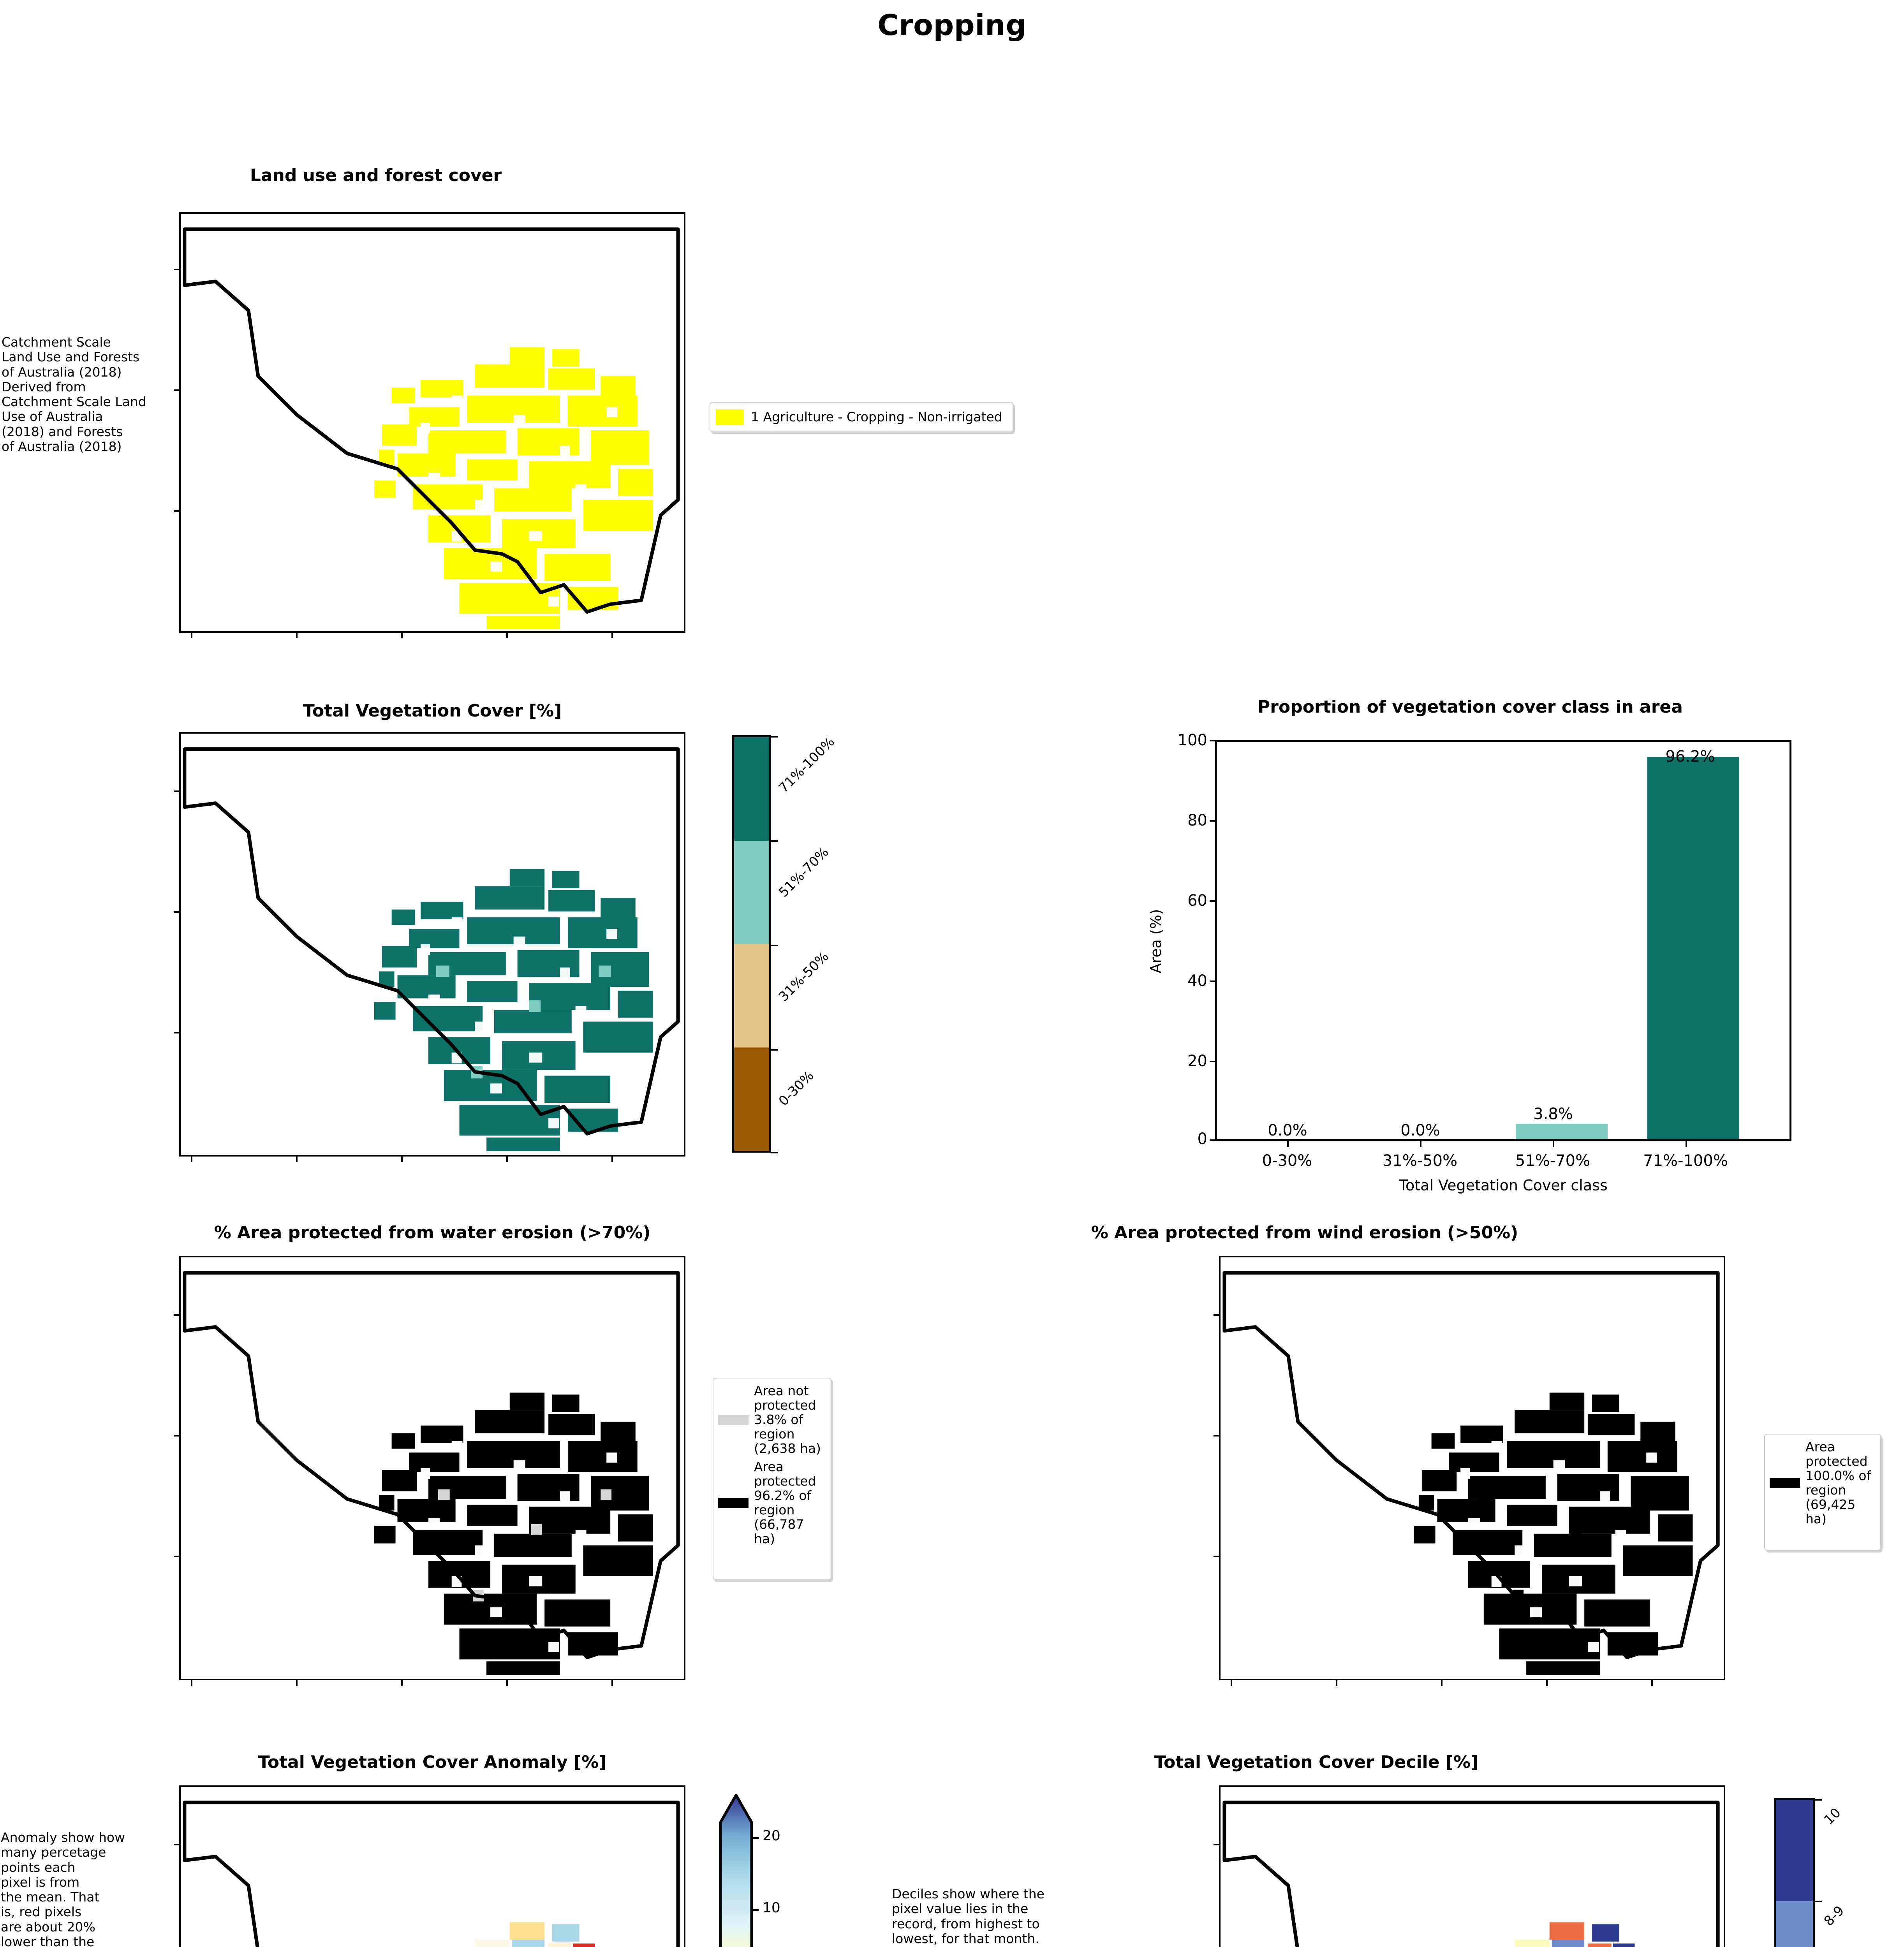 This screenshot has height=1947, width=1904. Describe the element at coordinates (952, 26) in the screenshot. I see `page-title: Cropping` at that location.